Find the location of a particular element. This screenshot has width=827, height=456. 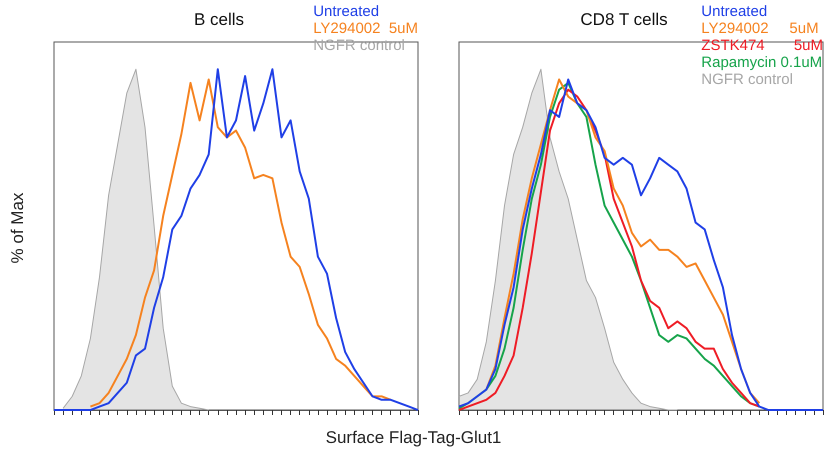

text: Rapamycin 0.1uM is located at coordinates (761, 62).